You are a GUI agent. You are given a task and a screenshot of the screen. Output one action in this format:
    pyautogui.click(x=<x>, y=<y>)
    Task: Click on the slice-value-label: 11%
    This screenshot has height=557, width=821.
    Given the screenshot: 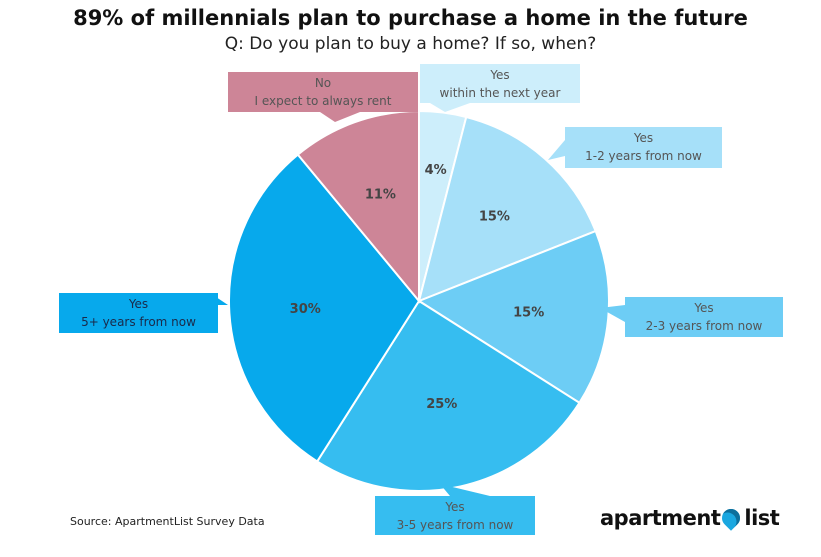 What is the action you would take?
    pyautogui.click(x=380, y=195)
    